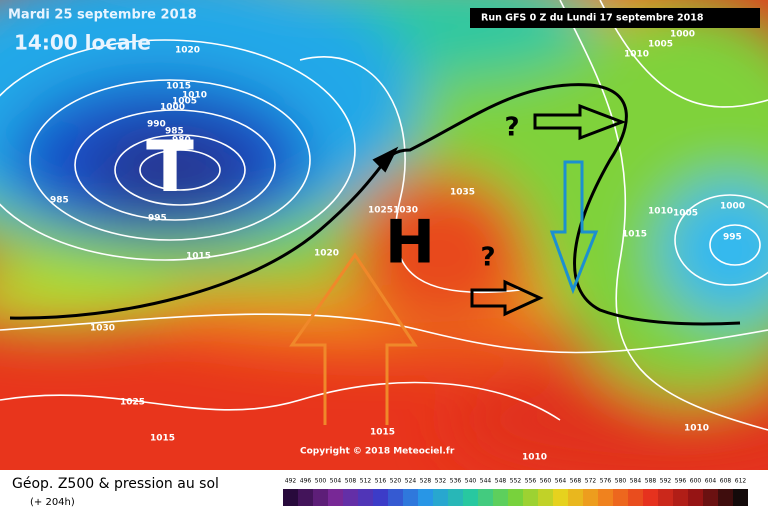 The image size is (768, 516). Describe the element at coordinates (651, 481) in the screenshot. I see `scale-label: 588` at that location.